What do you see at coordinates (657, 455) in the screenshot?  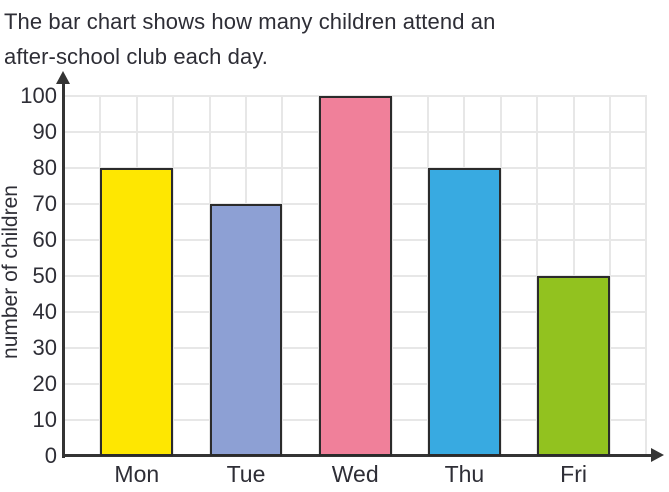 I see `x-axis-arrow-icon` at bounding box center [657, 455].